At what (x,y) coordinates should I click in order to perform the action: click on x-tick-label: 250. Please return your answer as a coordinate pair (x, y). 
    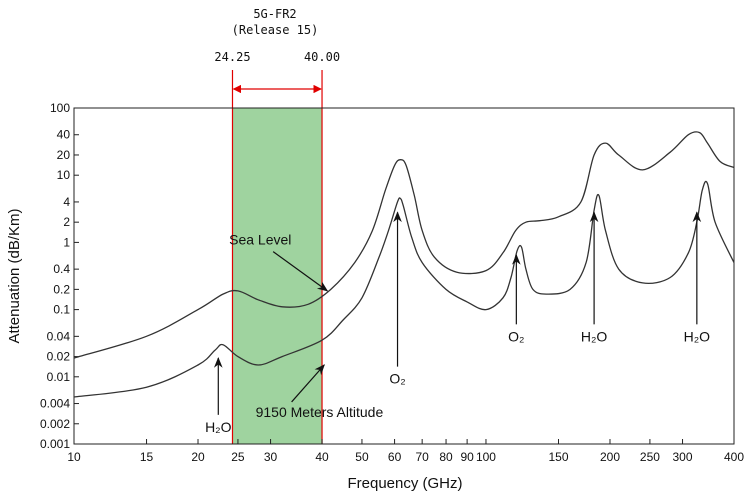
    Looking at the image, I should click on (650, 457).